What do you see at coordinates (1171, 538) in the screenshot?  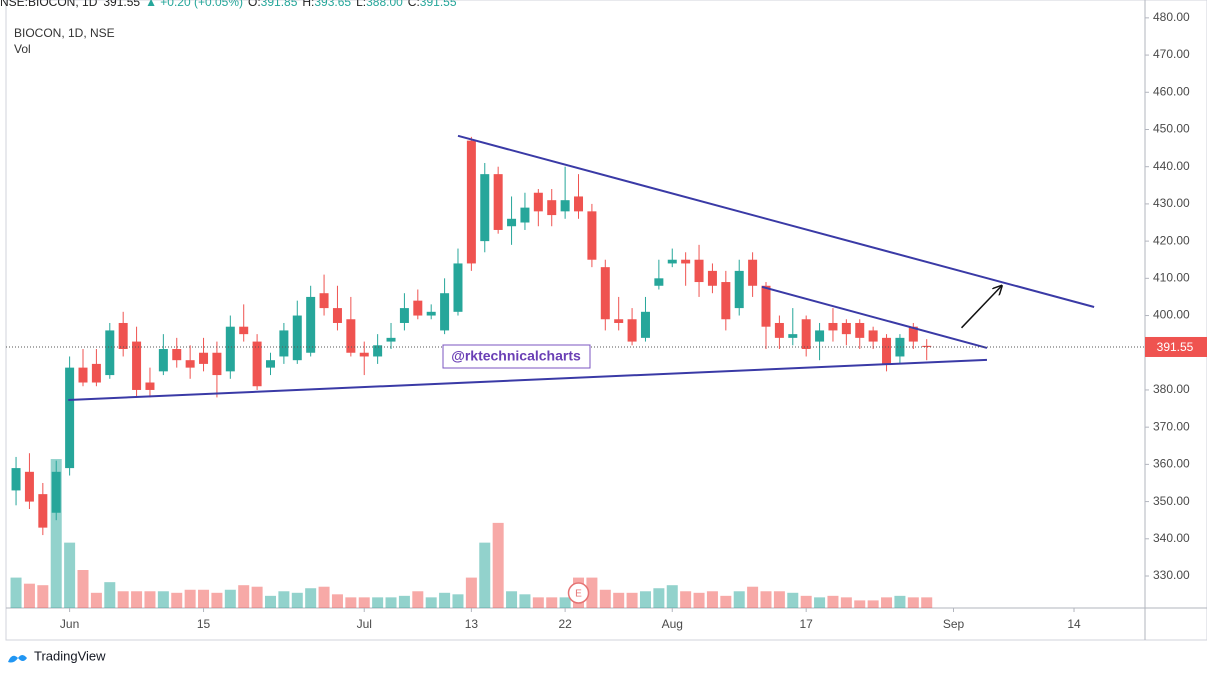 I see `y-tick-label: 340.00` at bounding box center [1171, 538].